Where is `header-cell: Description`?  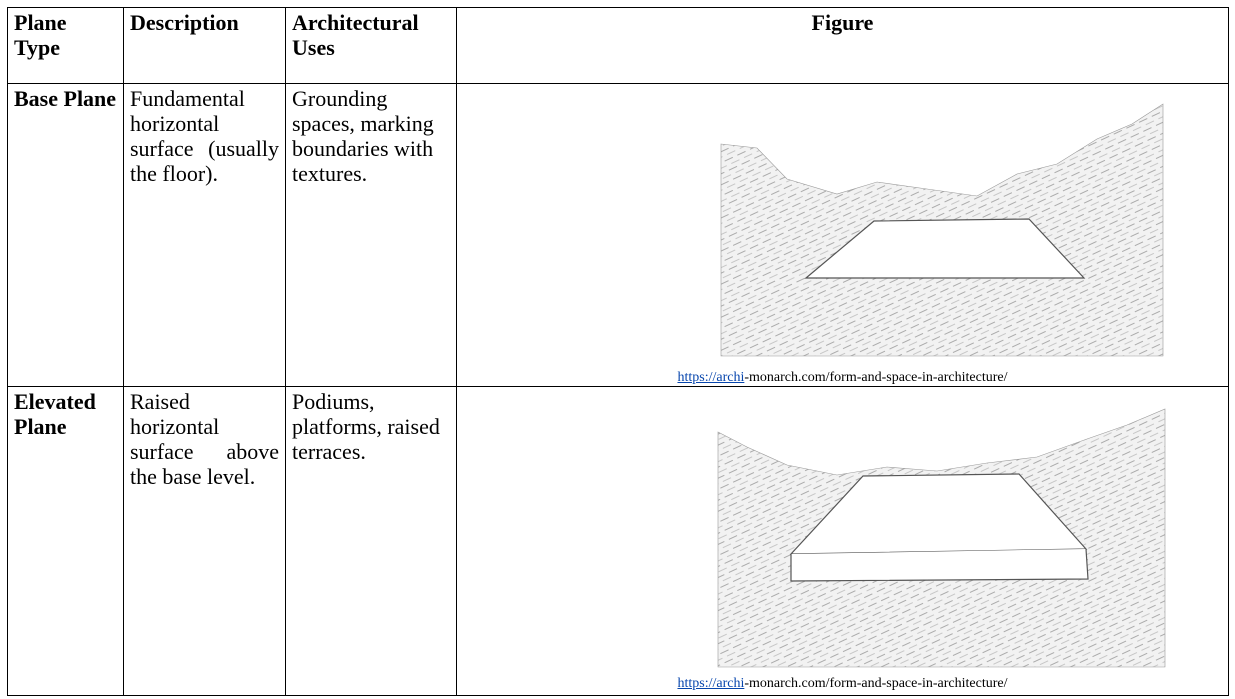 header-cell: Description is located at coordinates (204, 45).